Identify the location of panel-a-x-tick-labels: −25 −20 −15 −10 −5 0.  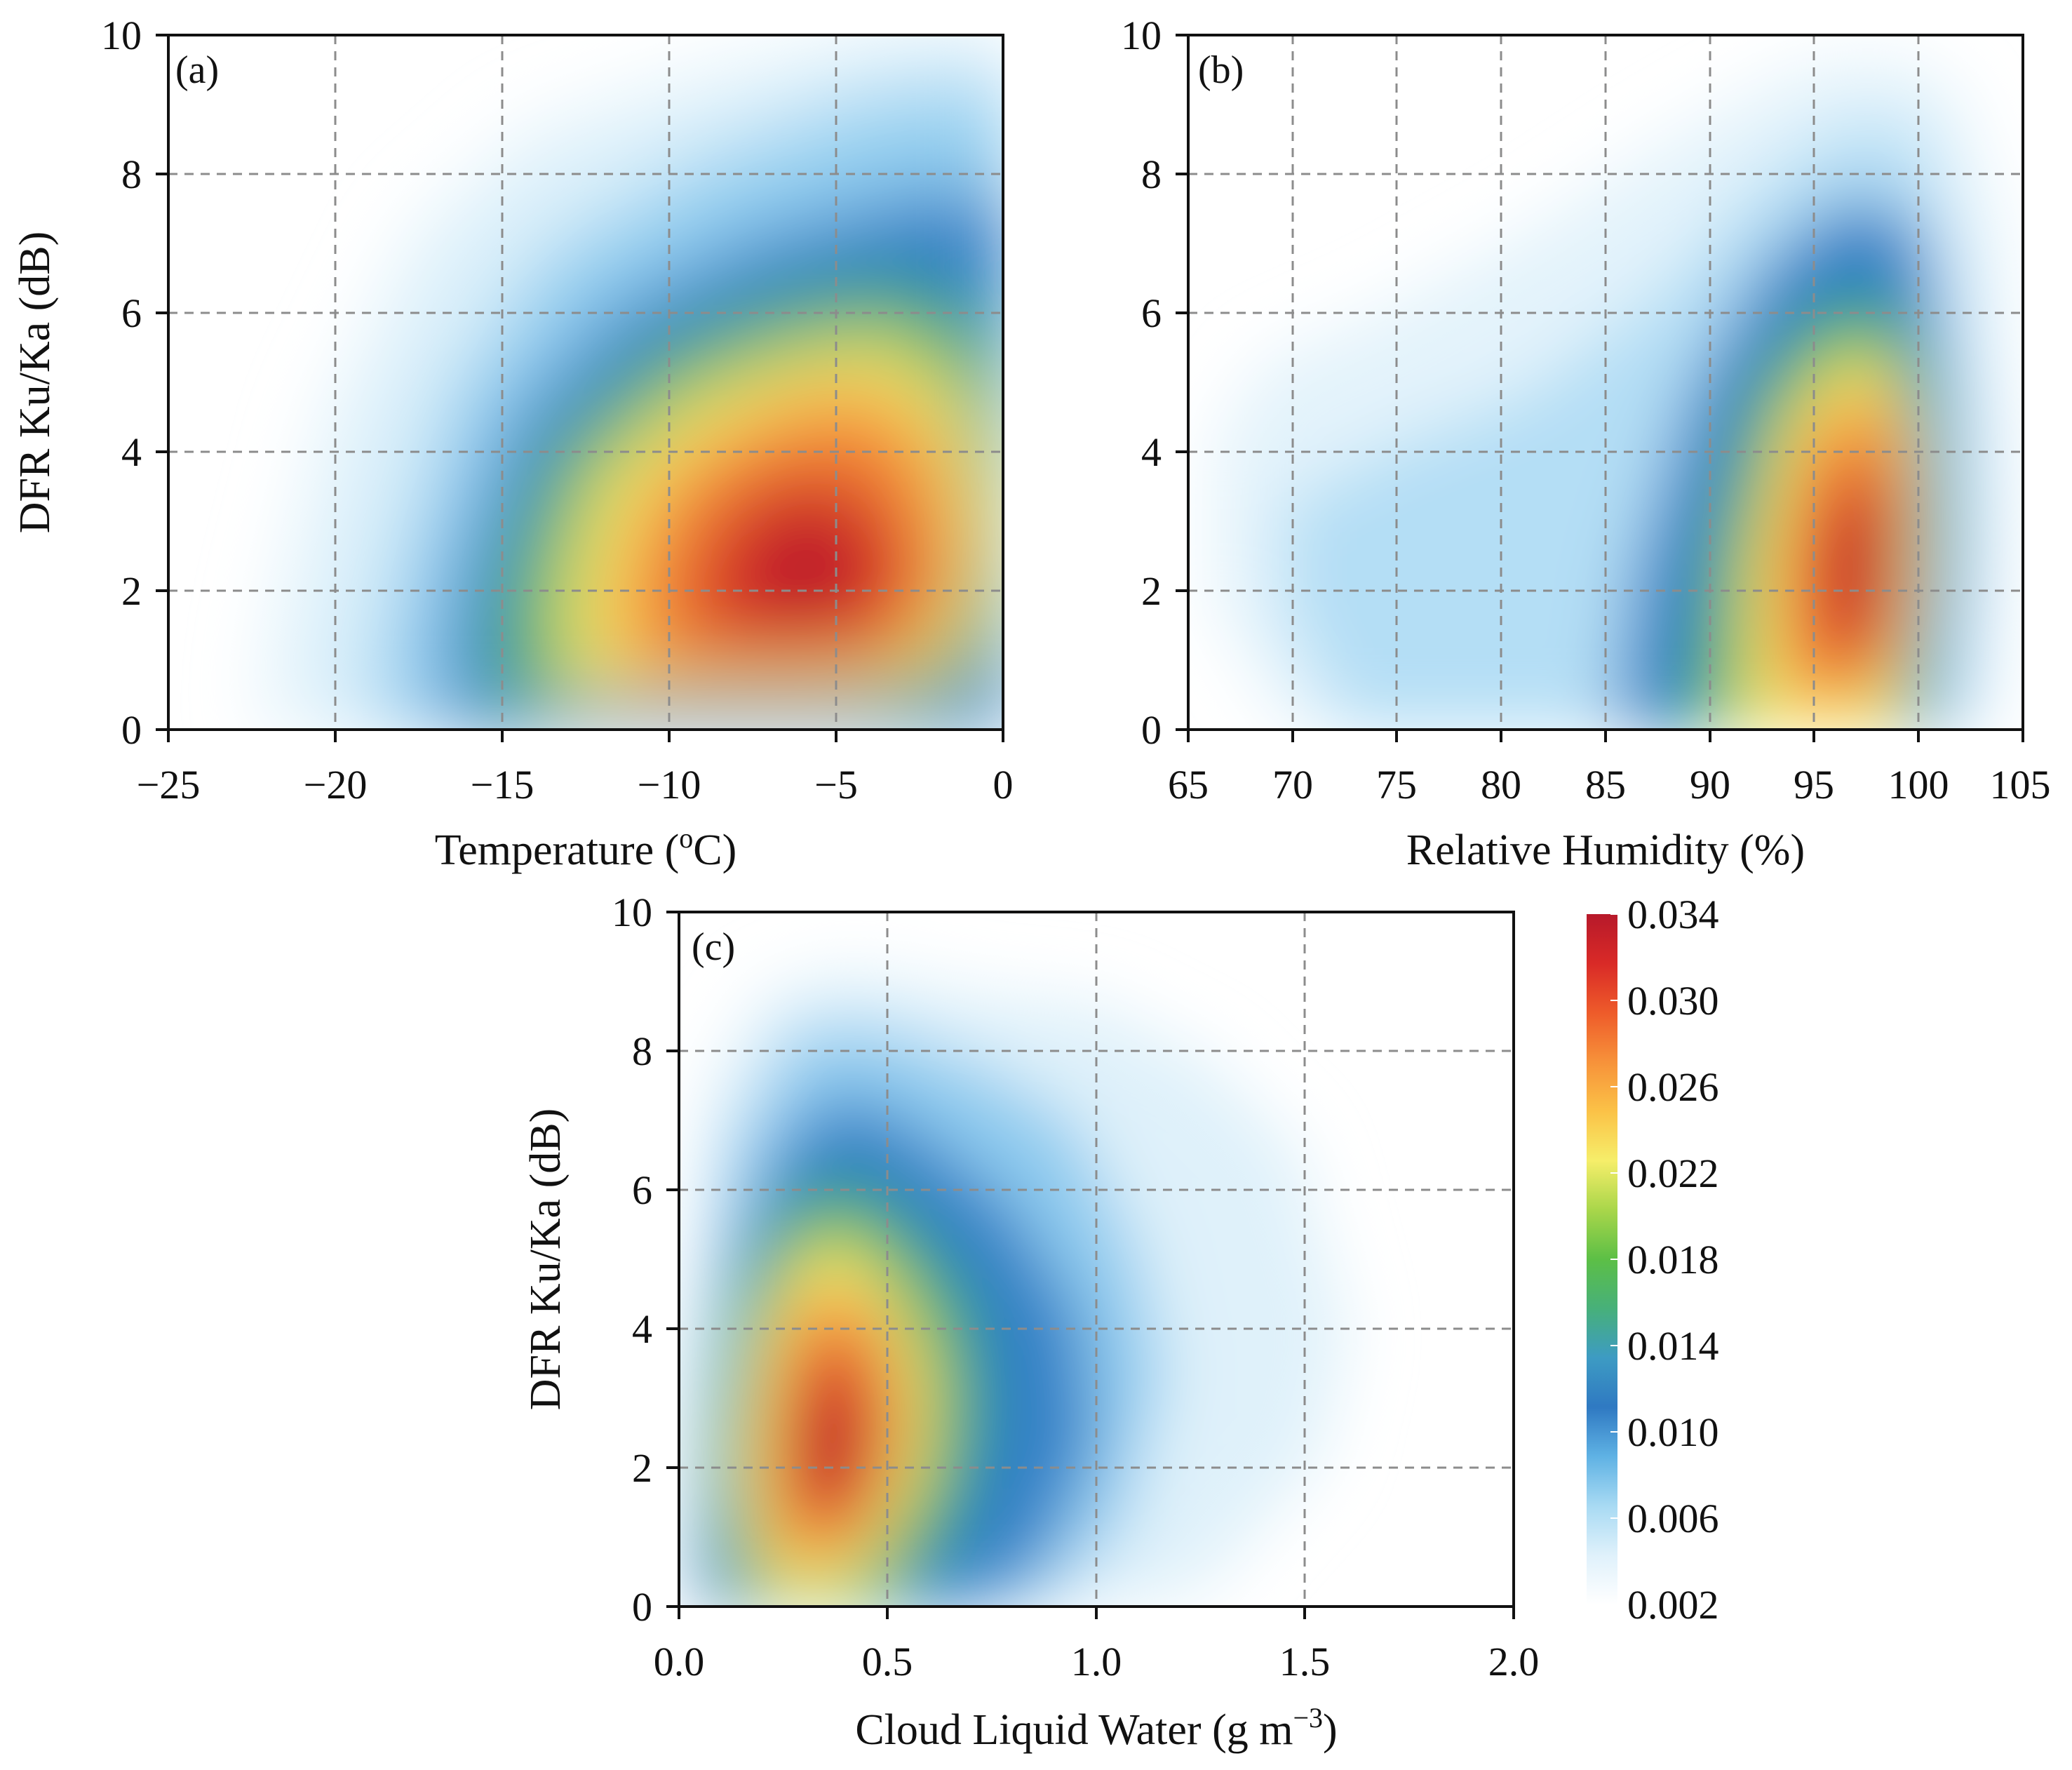
(575, 785).